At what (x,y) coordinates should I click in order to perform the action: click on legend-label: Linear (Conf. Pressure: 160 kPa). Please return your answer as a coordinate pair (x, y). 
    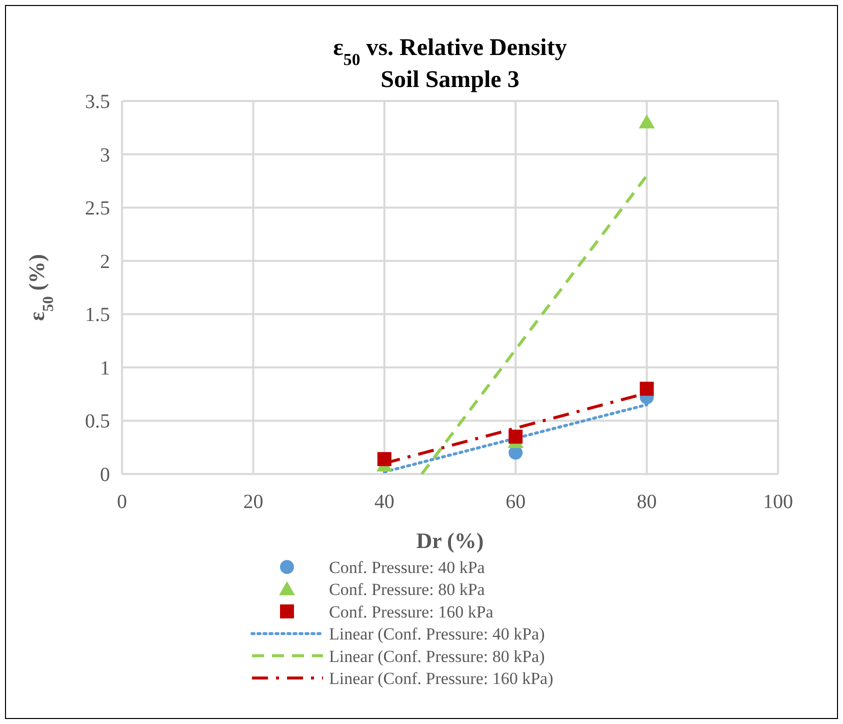
    Looking at the image, I should click on (441, 678).